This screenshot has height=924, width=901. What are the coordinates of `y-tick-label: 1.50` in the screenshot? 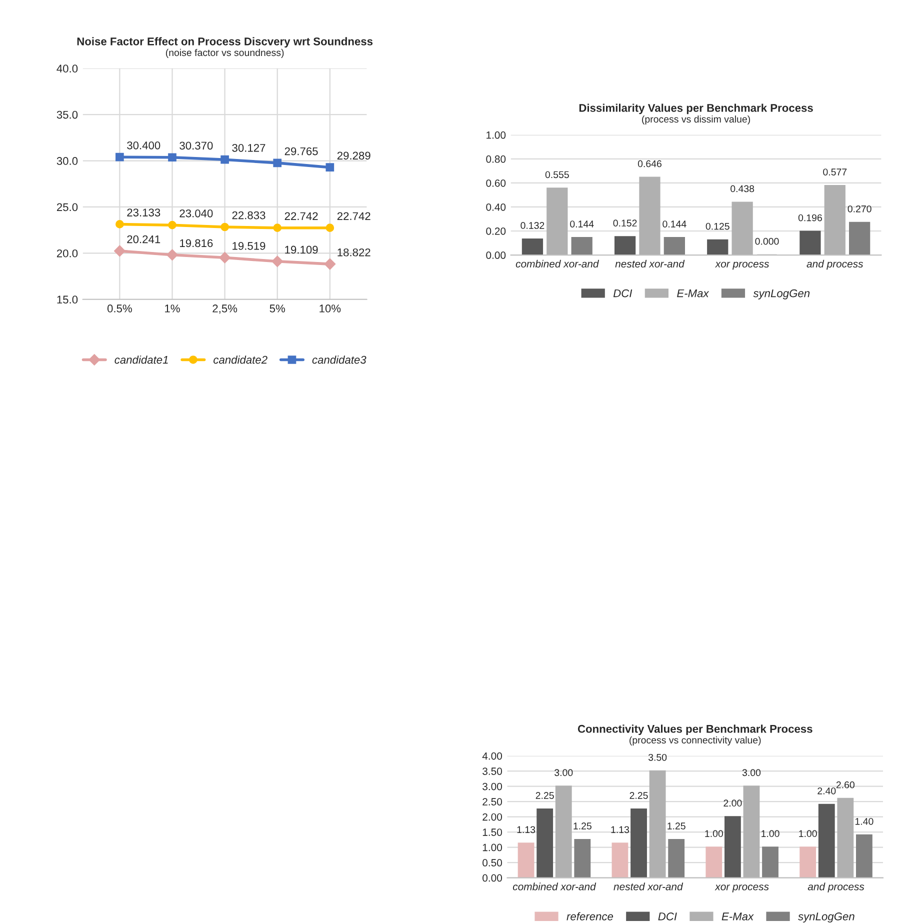 It's located at (492, 832).